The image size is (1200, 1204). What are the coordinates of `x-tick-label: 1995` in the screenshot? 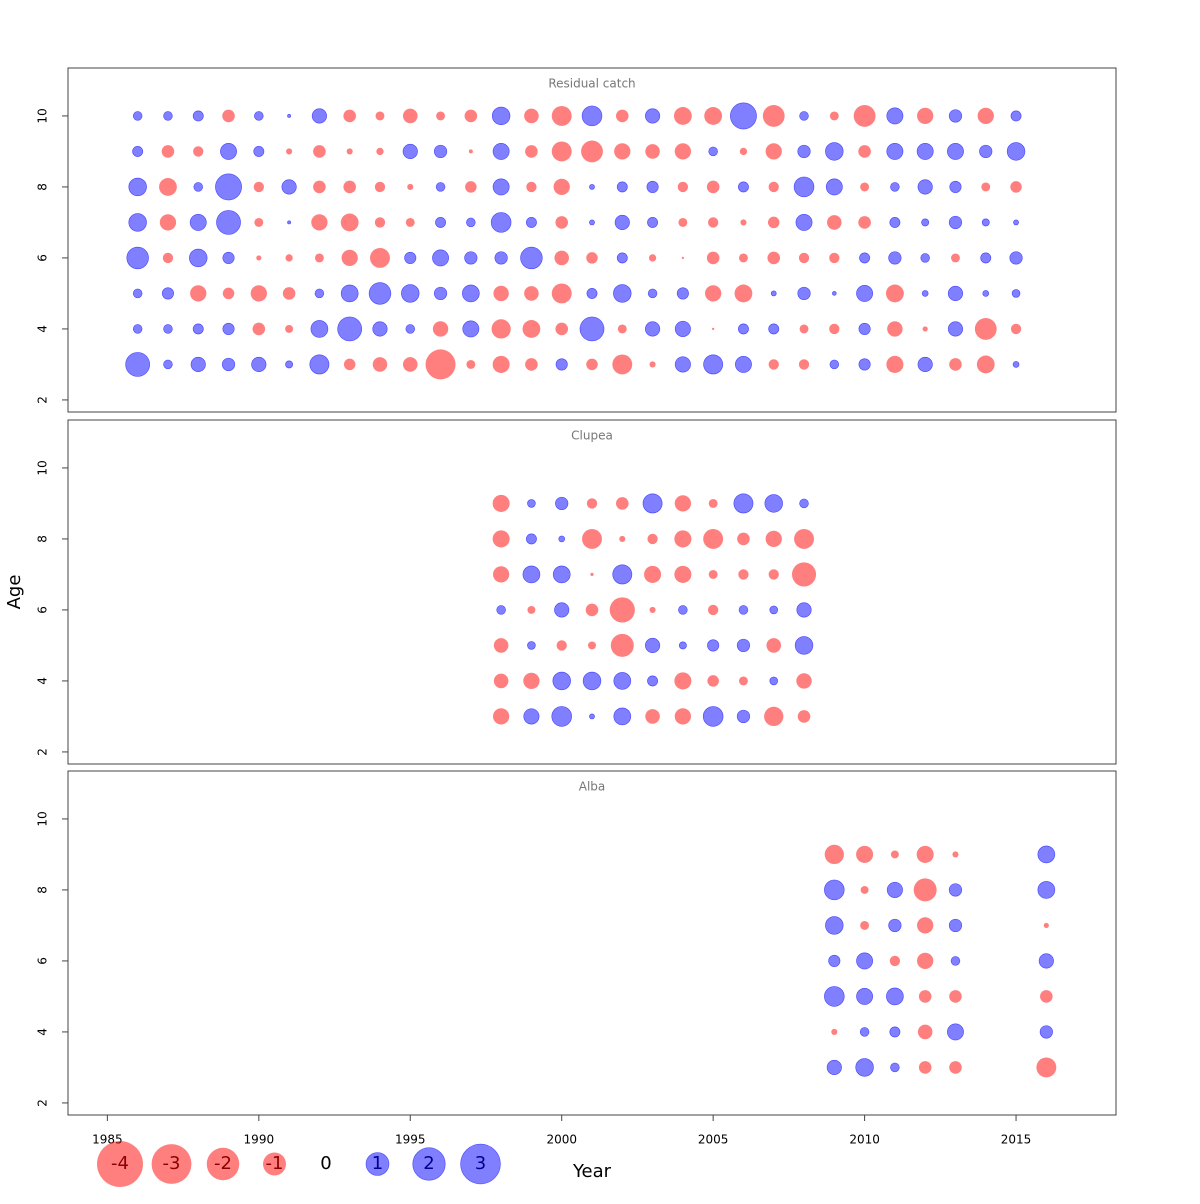 It's located at (410, 1140).